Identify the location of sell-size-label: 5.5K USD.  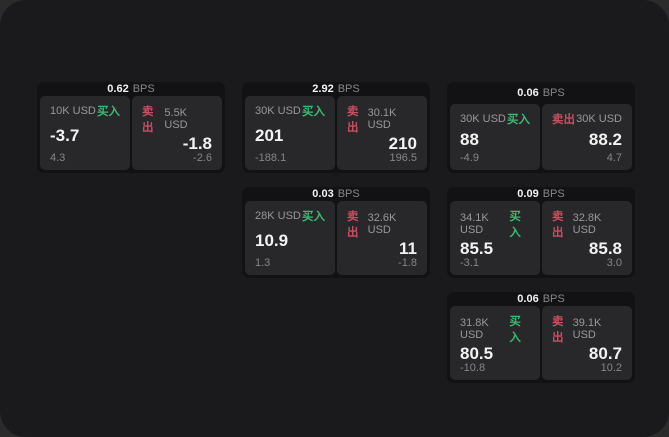
(176, 119).